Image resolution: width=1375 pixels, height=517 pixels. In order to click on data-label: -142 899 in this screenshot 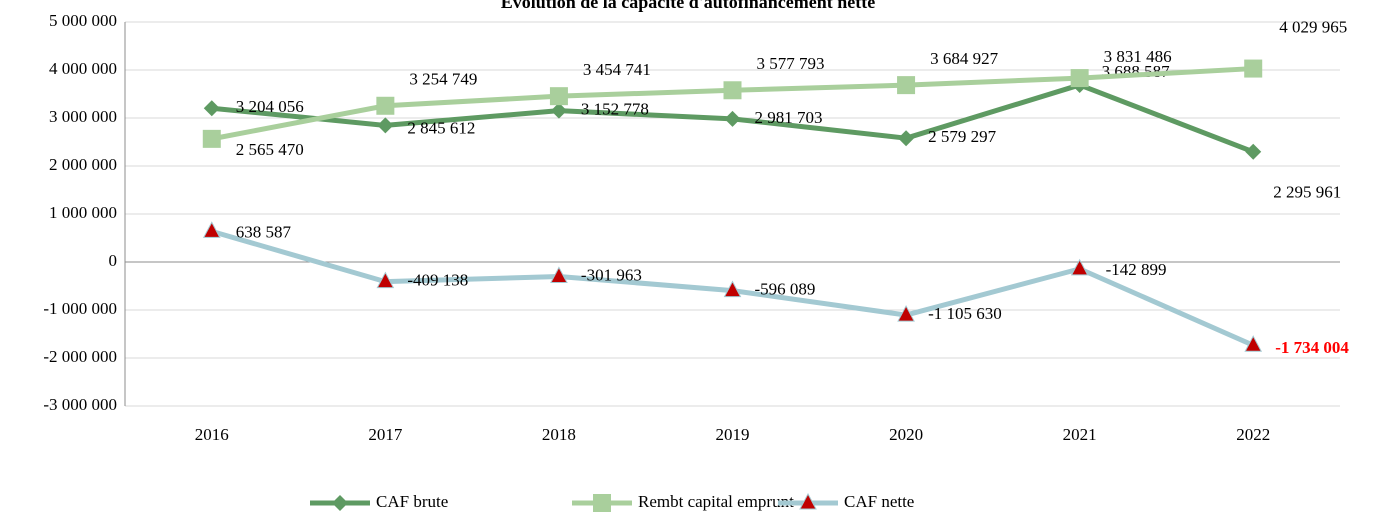, I will do `click(1136, 269)`.